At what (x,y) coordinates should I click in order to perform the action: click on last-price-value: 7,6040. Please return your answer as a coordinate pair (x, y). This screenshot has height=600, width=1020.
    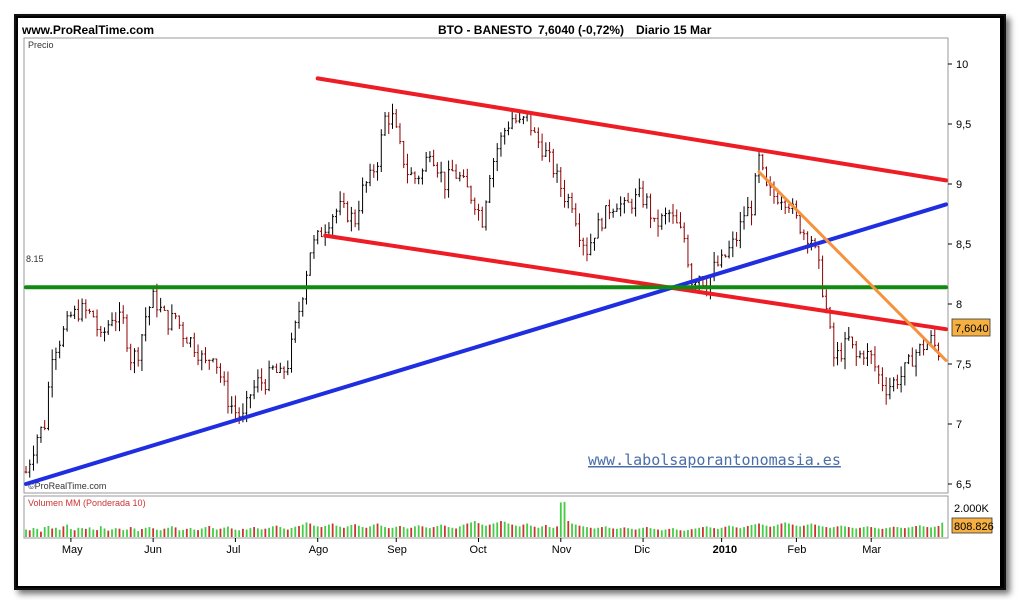
    Looking at the image, I should click on (972, 329).